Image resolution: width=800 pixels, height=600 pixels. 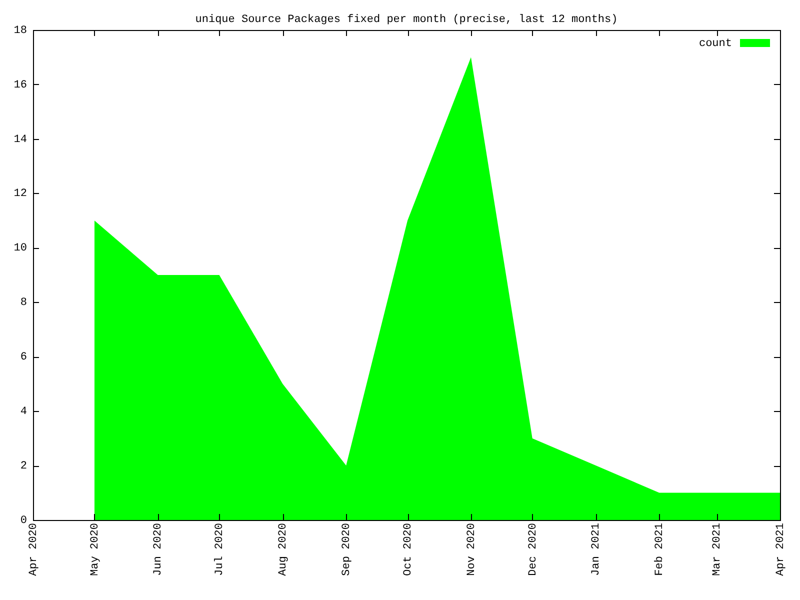 What do you see at coordinates (660, 549) in the screenshot?
I see `x-tick-label: Feb 2021` at bounding box center [660, 549].